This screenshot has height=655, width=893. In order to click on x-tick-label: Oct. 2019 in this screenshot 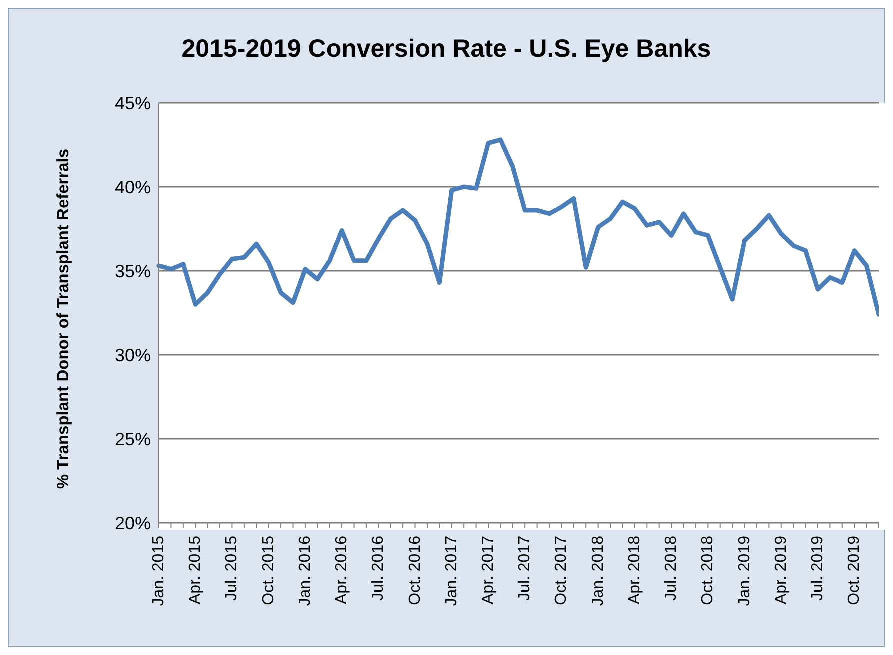, I will do `click(855, 571)`.